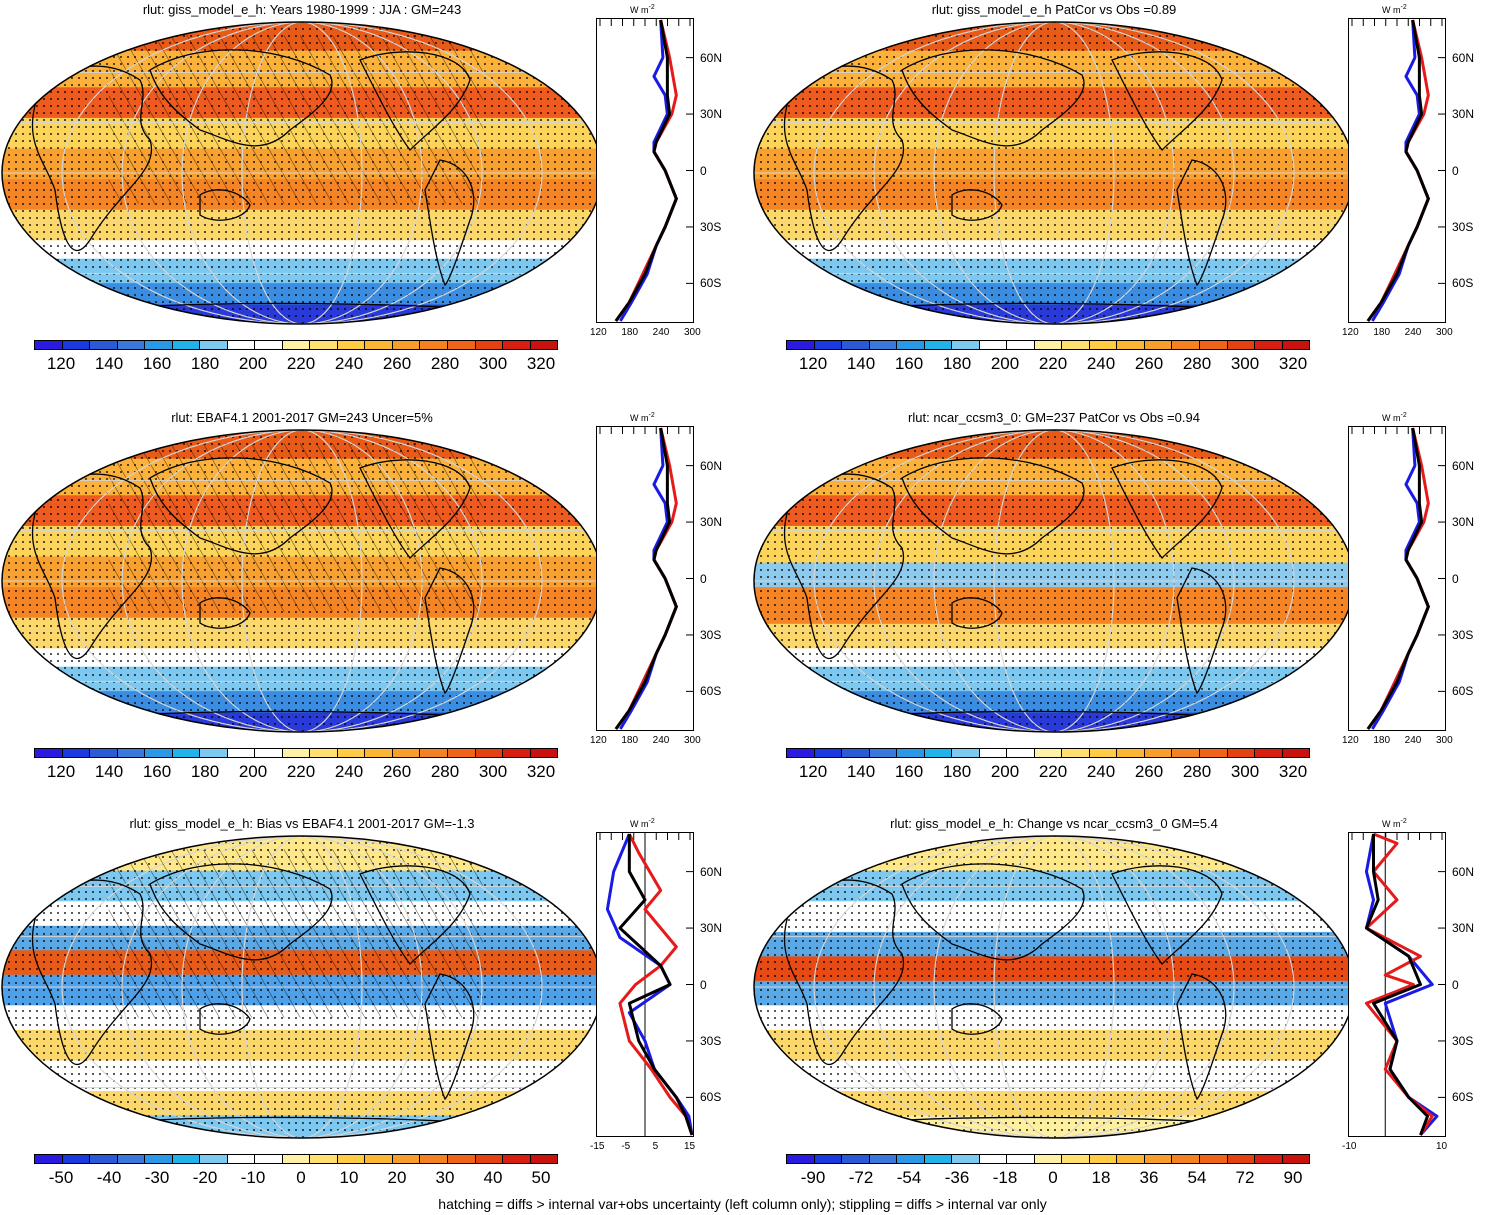  Describe the element at coordinates (1293, 1177) in the screenshot. I see `colorbar-label: 90` at that location.